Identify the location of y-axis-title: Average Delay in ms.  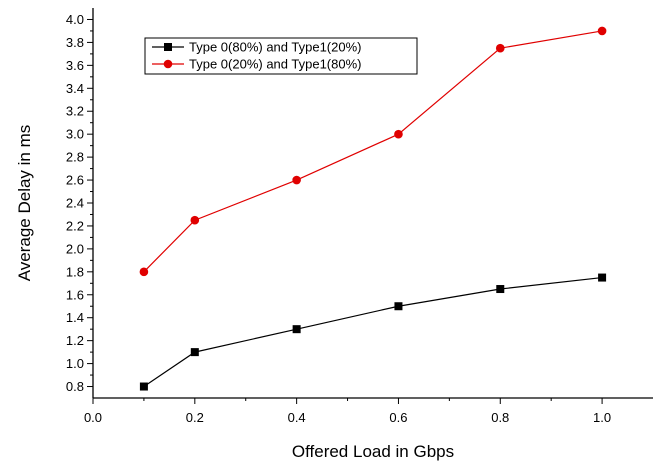
(24, 203).